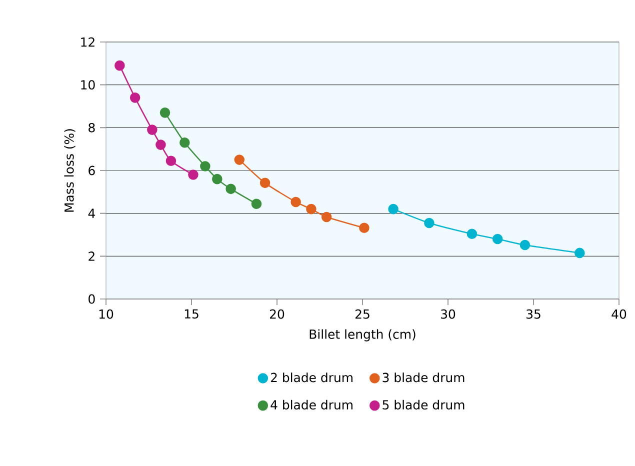 Image resolution: width=635 pixels, height=466 pixels. Describe the element at coordinates (91, 213) in the screenshot. I see `y-tick-label: 4` at that location.